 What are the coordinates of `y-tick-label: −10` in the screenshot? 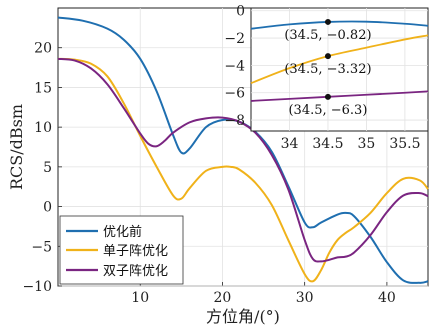 It's located at (37, 287).